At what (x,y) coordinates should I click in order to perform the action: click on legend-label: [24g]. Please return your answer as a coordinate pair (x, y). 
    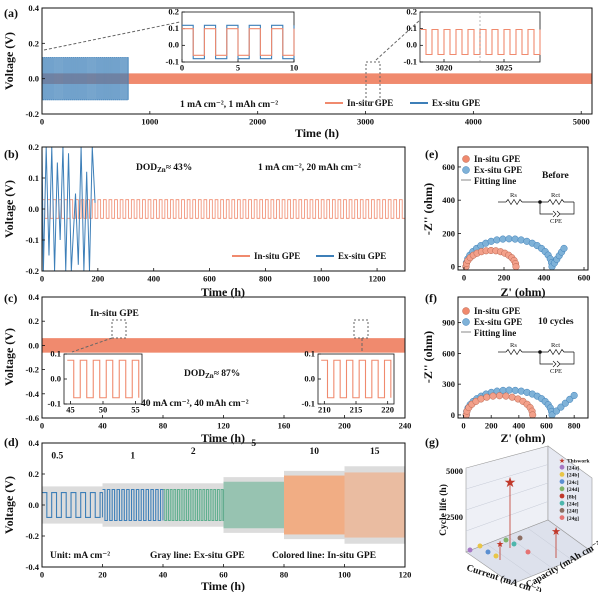
    Looking at the image, I should click on (573, 519).